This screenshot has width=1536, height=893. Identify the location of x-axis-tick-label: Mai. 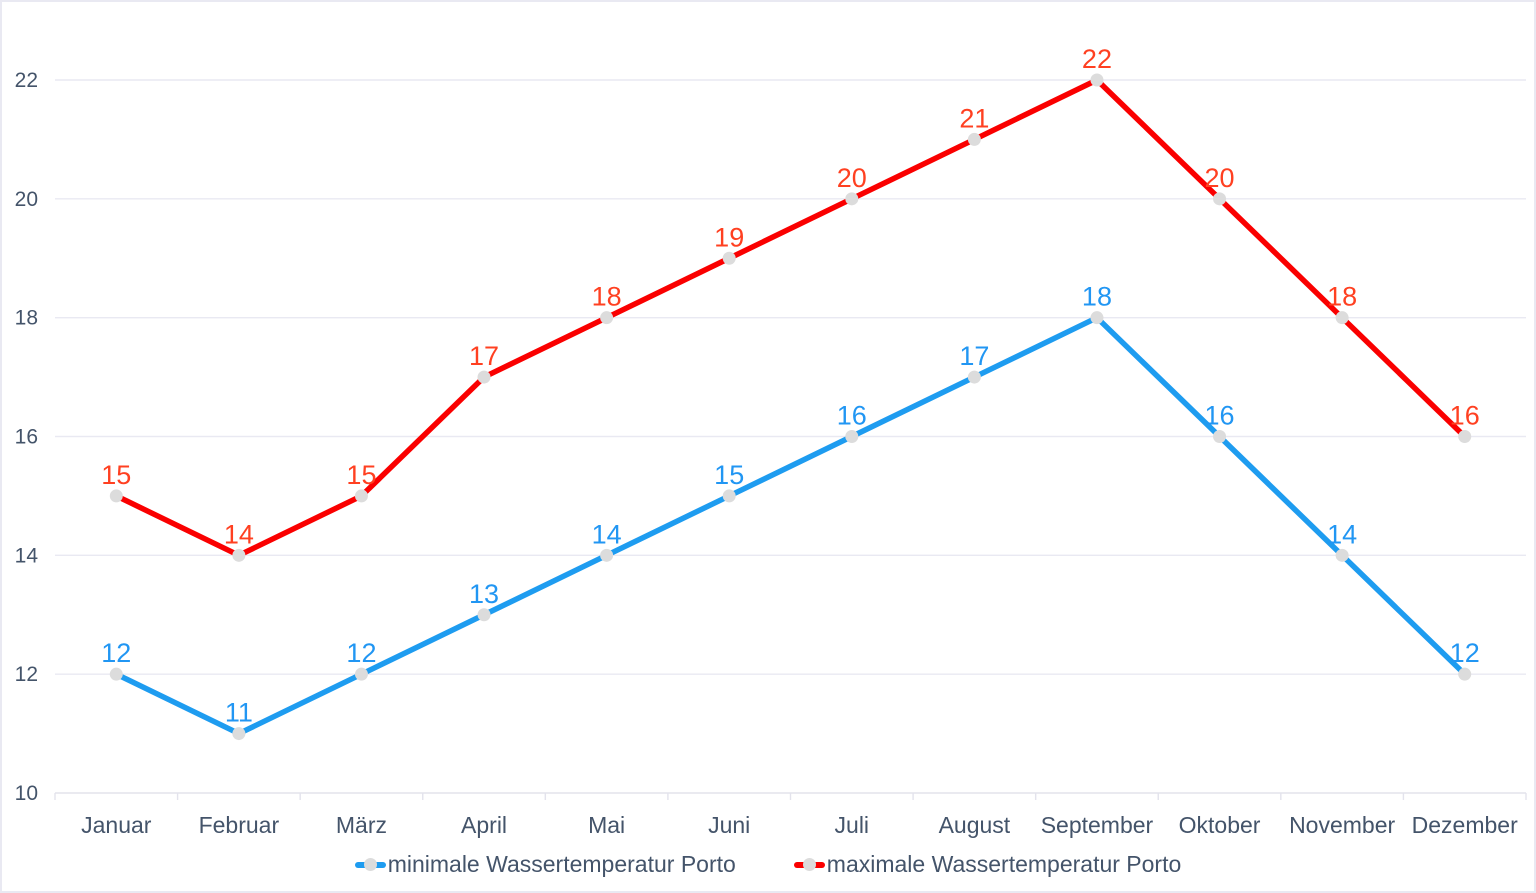
(606, 825).